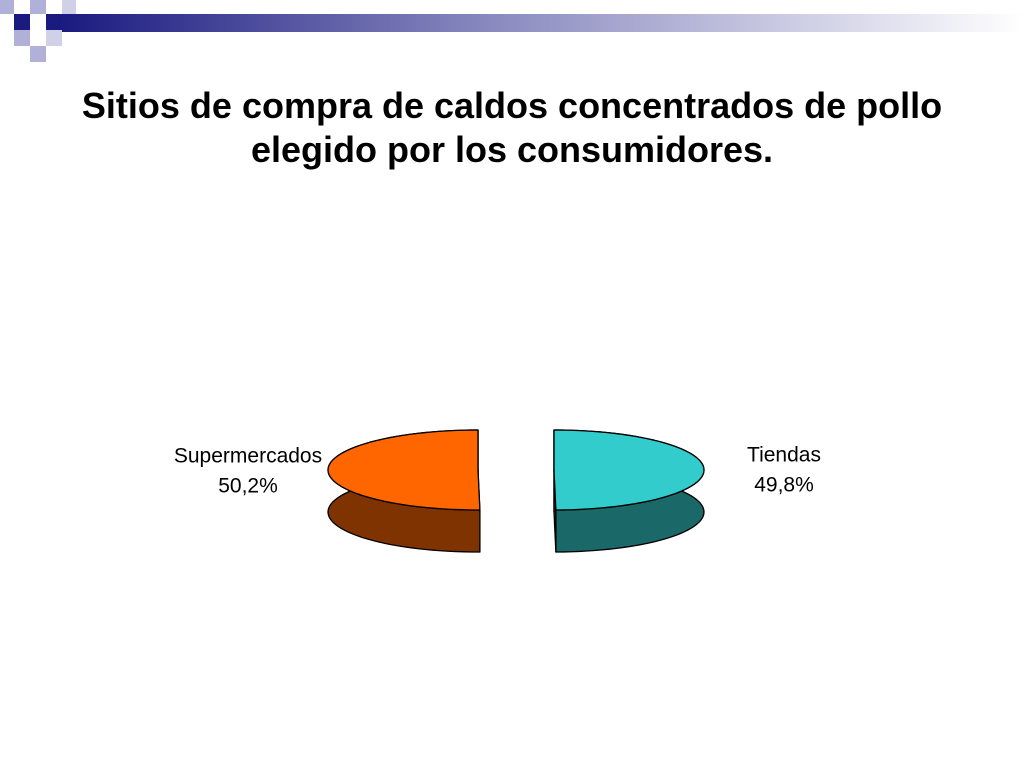 Image resolution: width=1024 pixels, height=768 pixels. Describe the element at coordinates (542, 23) in the screenshot. I see `header-bar` at that location.